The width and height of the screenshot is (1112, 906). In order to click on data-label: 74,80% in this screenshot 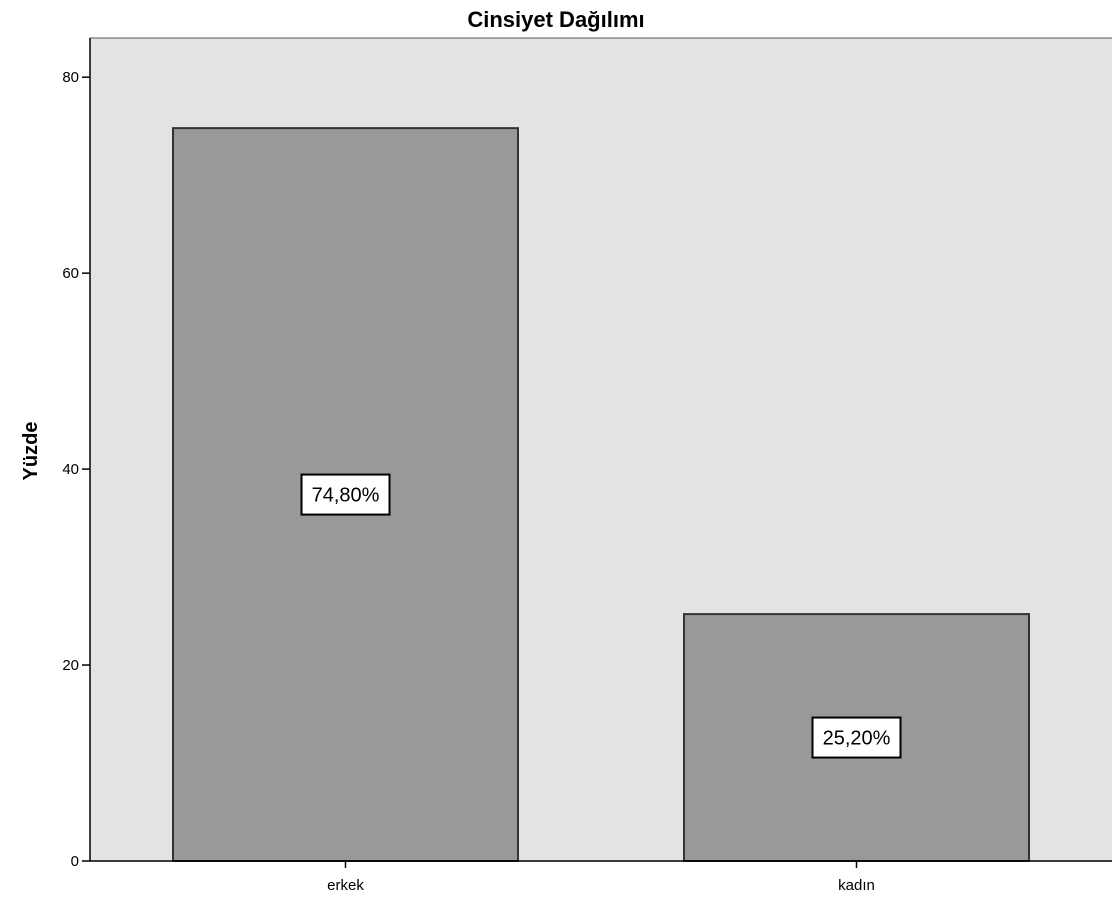, I will do `click(345, 494)`.